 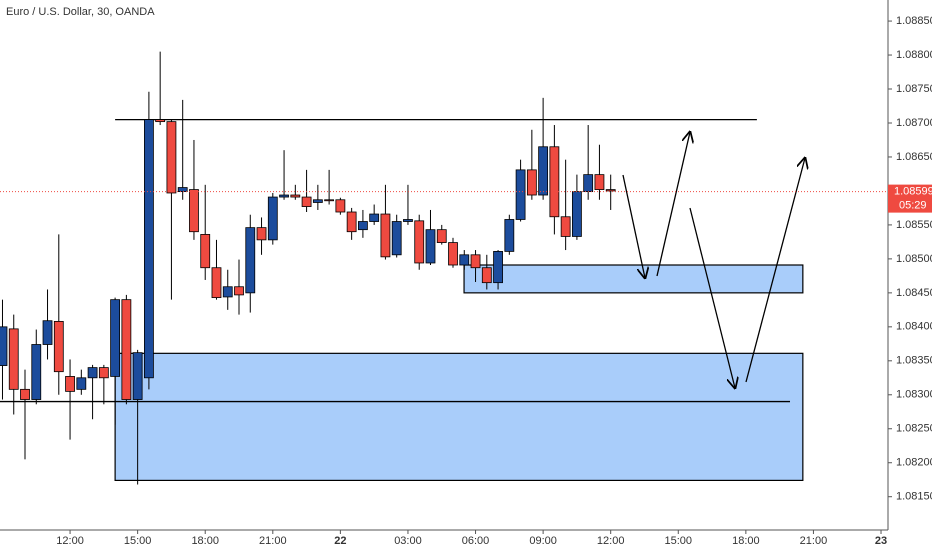 I want to click on y-tick-label: 1.08250, so click(x=914, y=429).